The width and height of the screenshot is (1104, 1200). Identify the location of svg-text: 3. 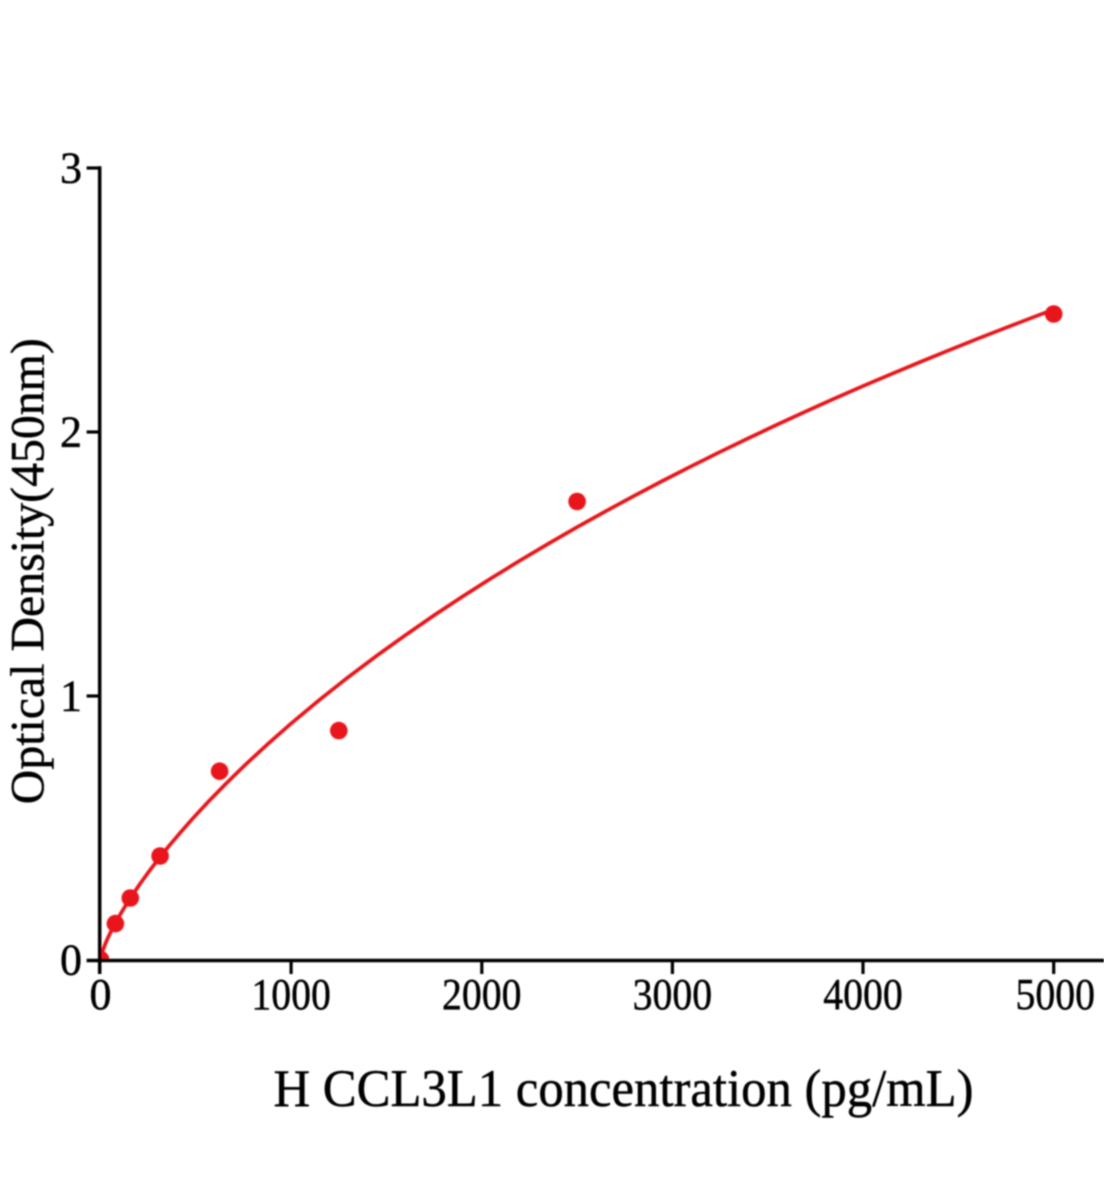
(71, 168).